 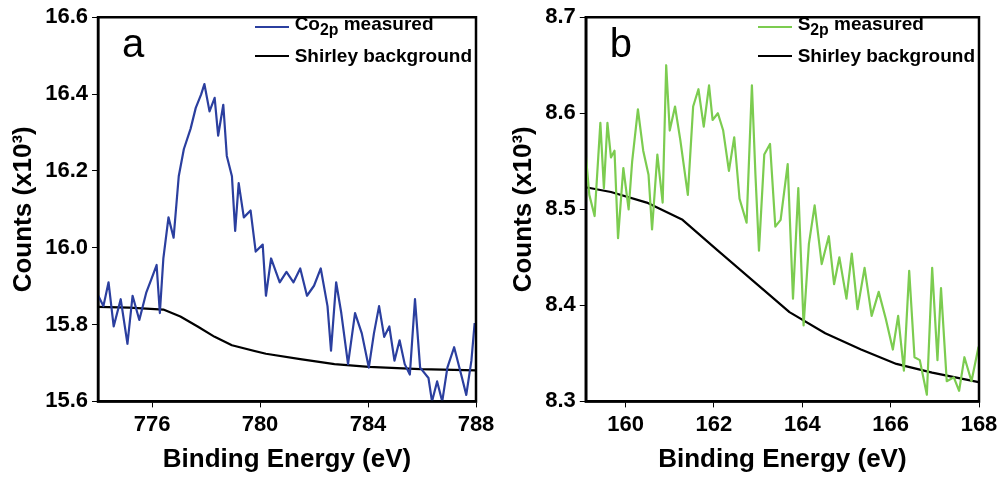 What do you see at coordinates (260, 423) in the screenshot?
I see `x-tick-label: 780` at bounding box center [260, 423].